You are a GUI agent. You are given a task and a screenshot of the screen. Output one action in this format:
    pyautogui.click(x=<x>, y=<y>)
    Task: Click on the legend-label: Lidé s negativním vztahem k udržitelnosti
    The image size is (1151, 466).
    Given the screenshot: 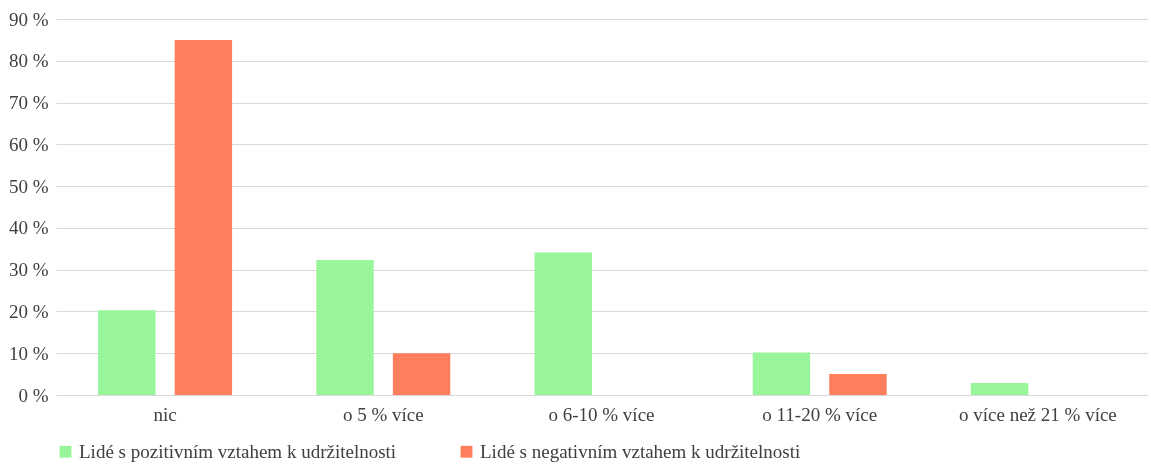 What is the action you would take?
    pyautogui.click(x=640, y=451)
    